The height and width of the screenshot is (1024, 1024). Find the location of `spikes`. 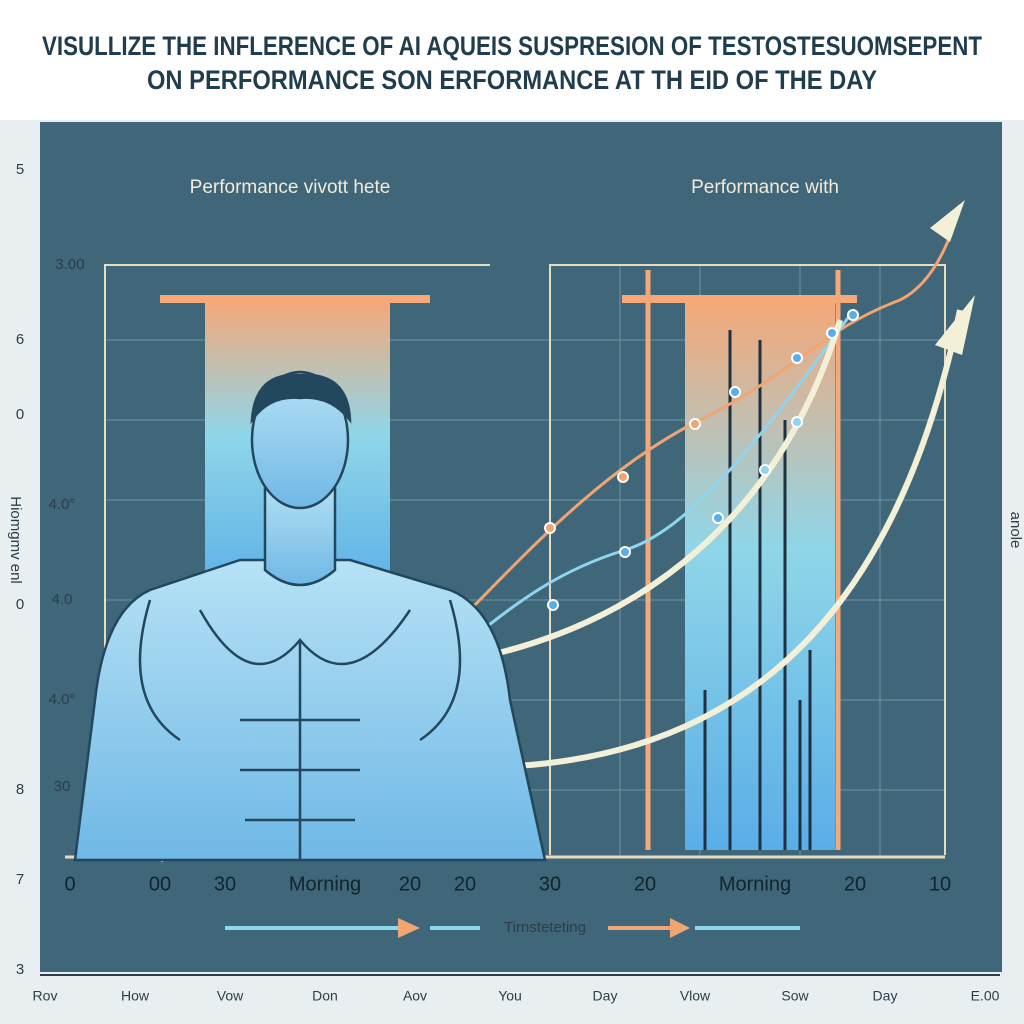

spikes is located at coordinates (757, 590).